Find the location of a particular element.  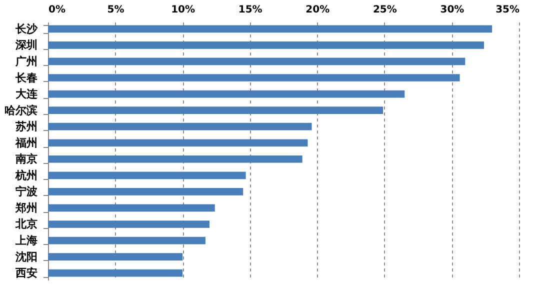

x-tick-label: 20% is located at coordinates (318, 10).